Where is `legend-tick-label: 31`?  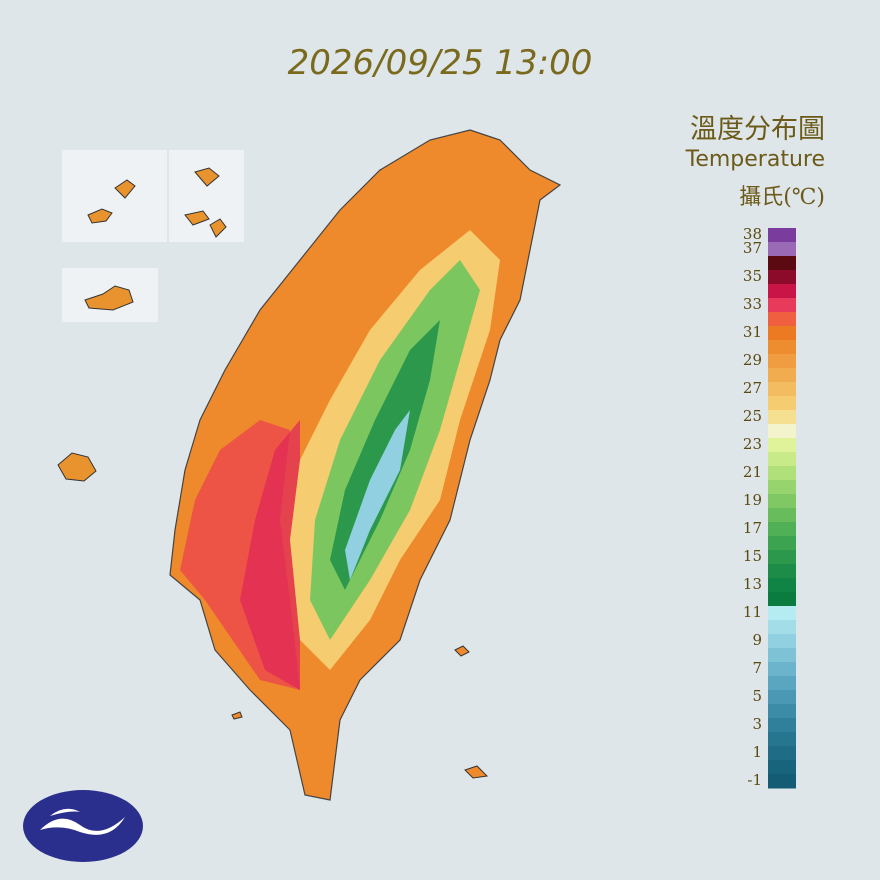 legend-tick-label: 31 is located at coordinates (752, 332).